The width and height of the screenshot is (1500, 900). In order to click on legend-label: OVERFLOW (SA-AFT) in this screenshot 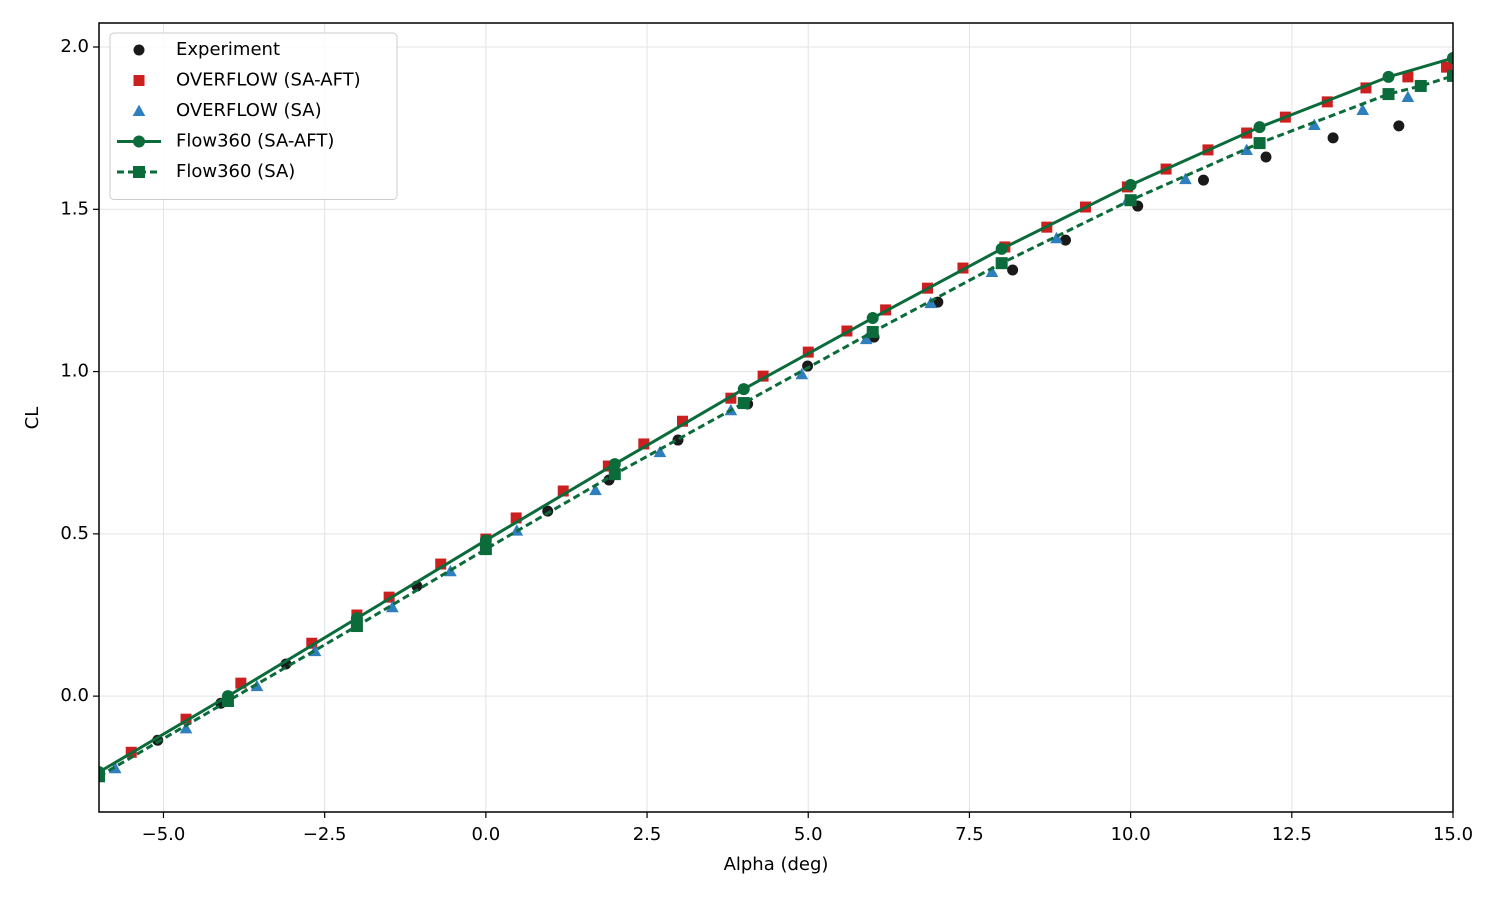, I will do `click(268, 80)`.